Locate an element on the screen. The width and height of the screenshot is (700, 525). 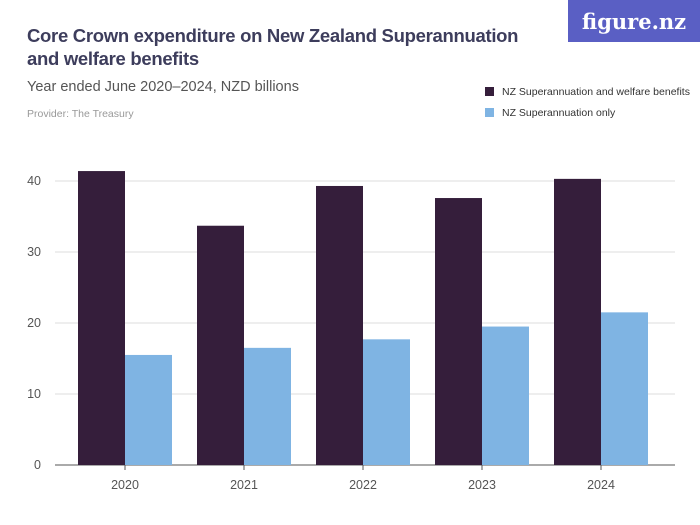
legend-item: NZ Superannuation and welfare benefits is located at coordinates (587, 91).